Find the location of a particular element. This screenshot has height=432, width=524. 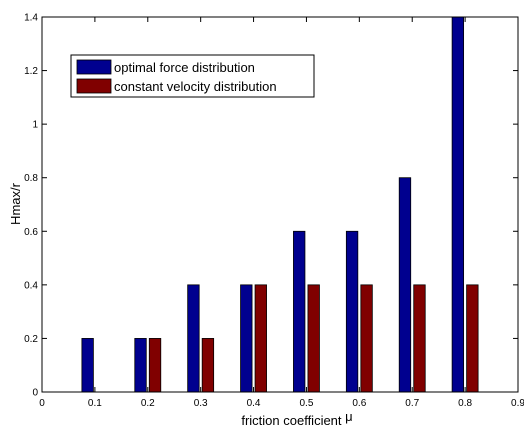

bar-constant-0.6 is located at coordinates (366, 338).